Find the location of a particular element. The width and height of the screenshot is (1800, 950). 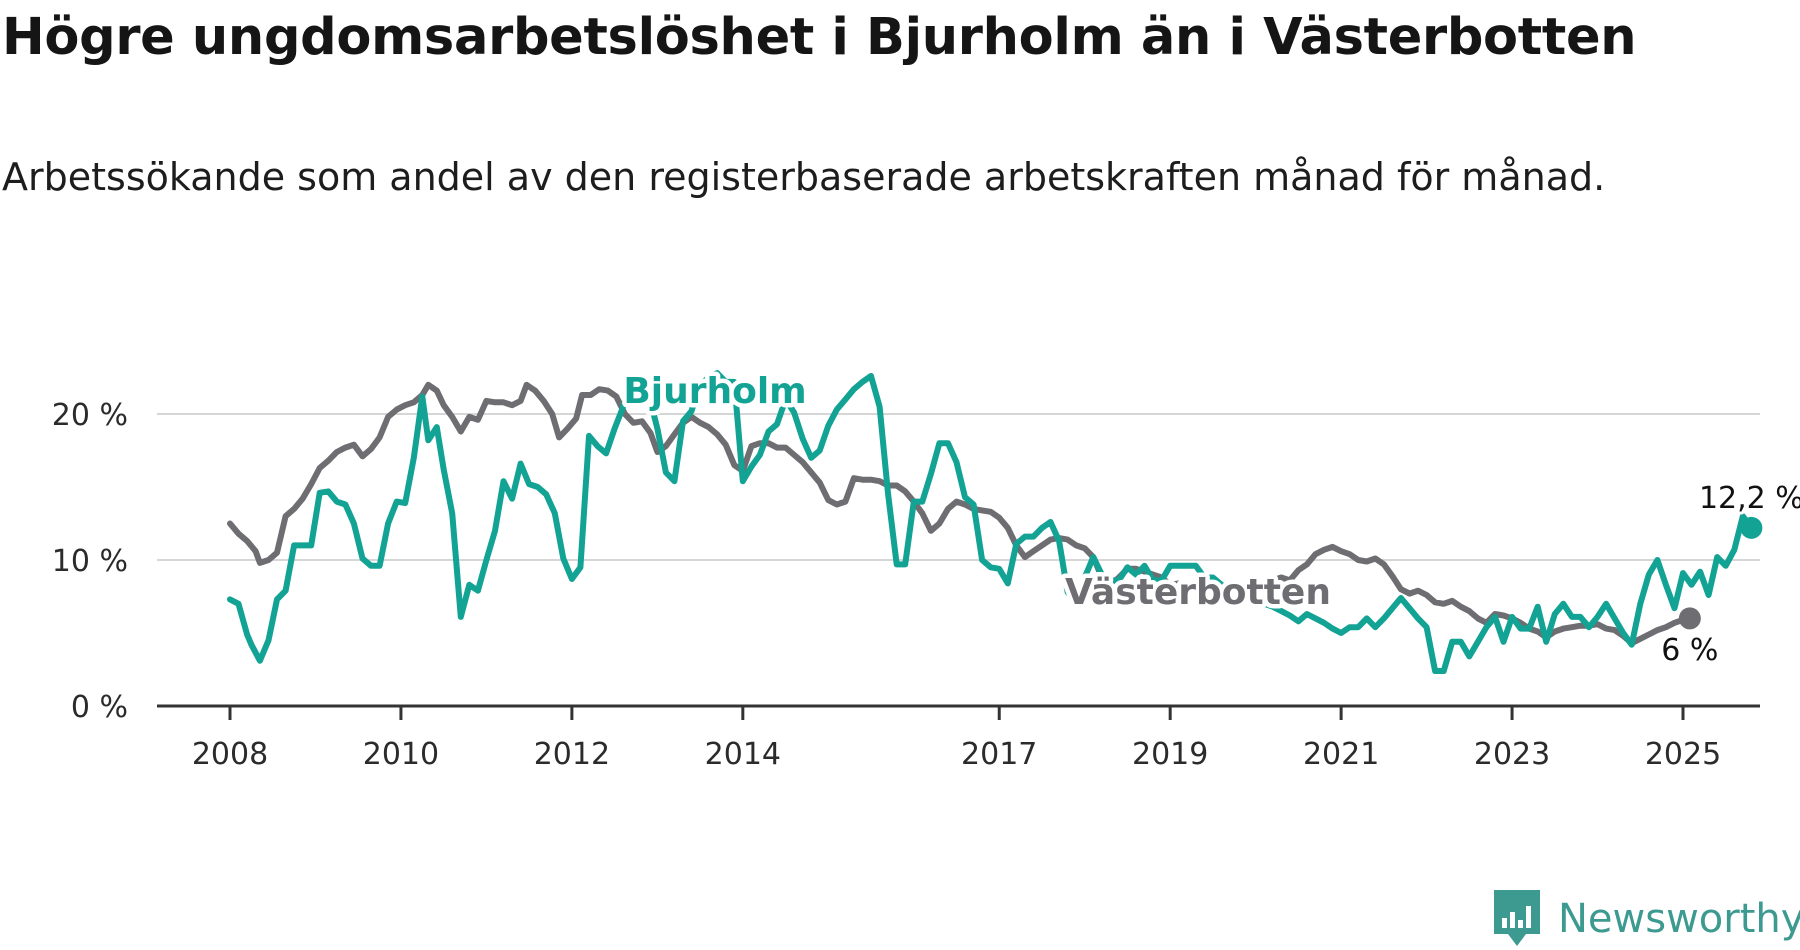

grid-lines is located at coordinates (958, 487).